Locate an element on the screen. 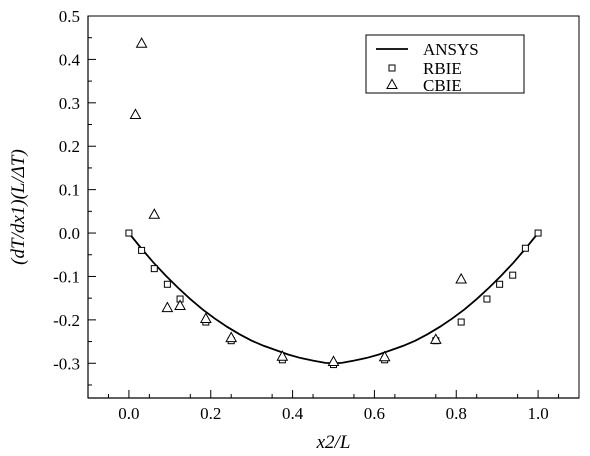 The width and height of the screenshot is (590, 456). legend-cbie-label: CBIE is located at coordinates (442, 85).